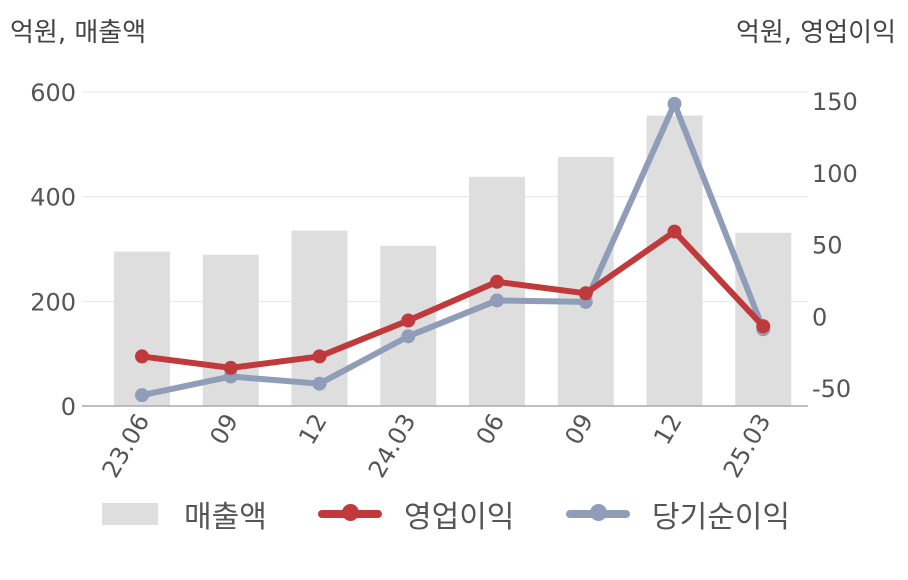 This screenshot has height=580, width=908. Describe the element at coordinates (53, 198) in the screenshot. I see `y-left-tick-label: 400` at that location.